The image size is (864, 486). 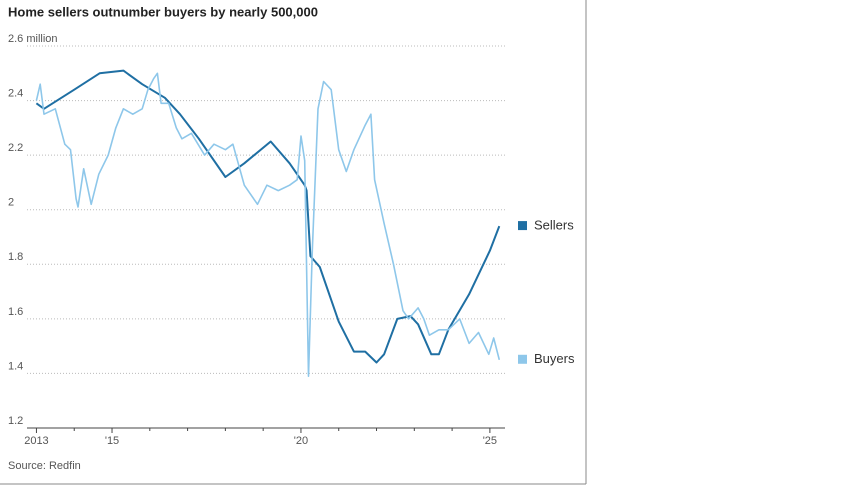 What do you see at coordinates (301, 441) in the screenshot?
I see `x-tick-label: '20` at bounding box center [301, 441].